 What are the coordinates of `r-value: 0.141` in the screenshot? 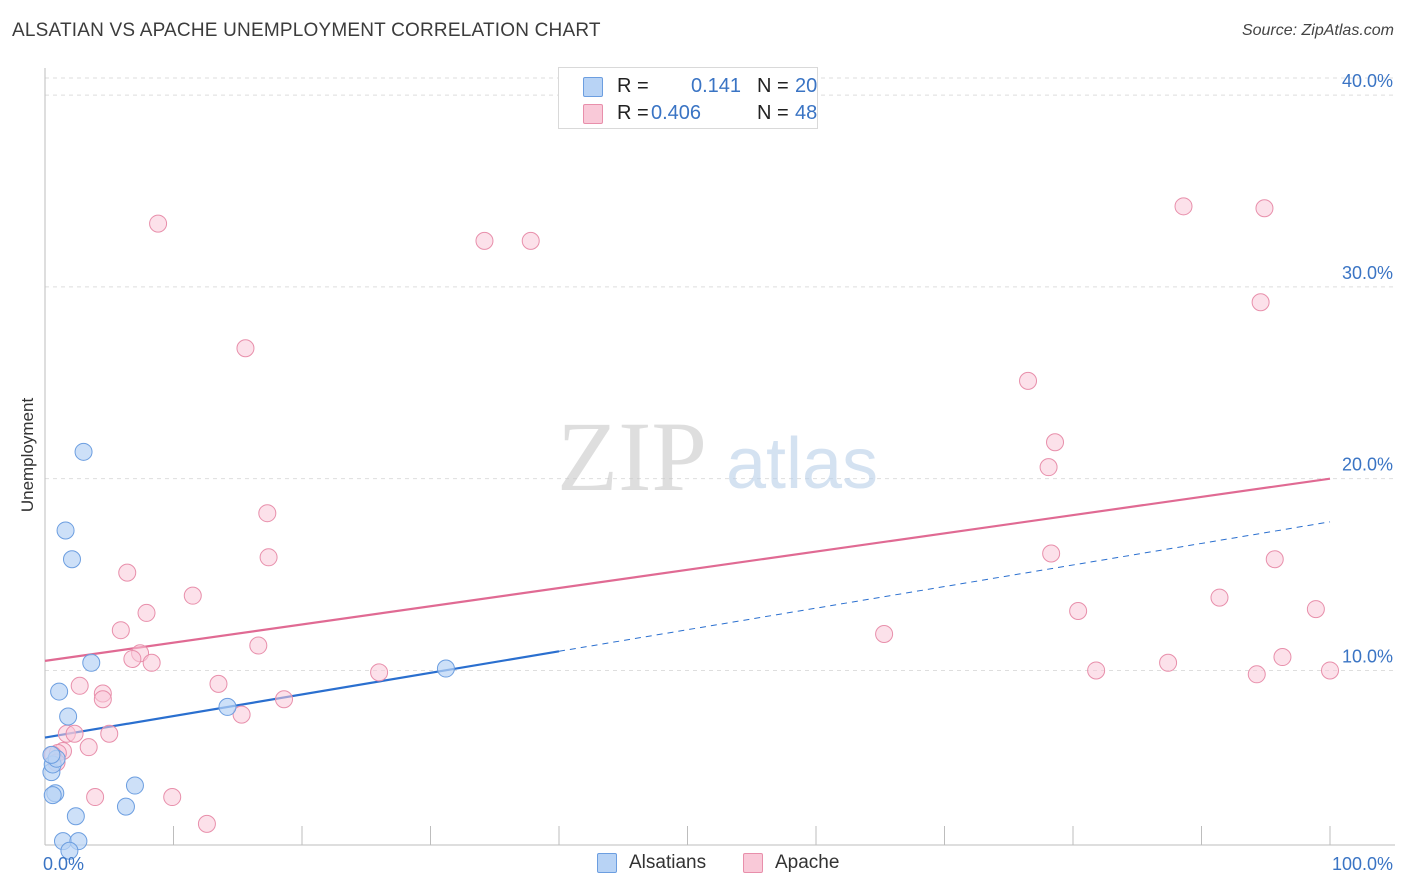 It's located at (716, 86).